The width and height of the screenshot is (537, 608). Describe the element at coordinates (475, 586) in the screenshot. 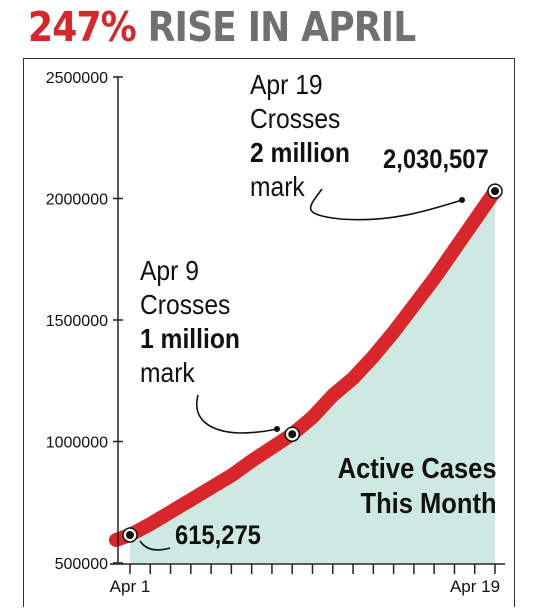

I see `x-tick-label: Apr 19` at that location.